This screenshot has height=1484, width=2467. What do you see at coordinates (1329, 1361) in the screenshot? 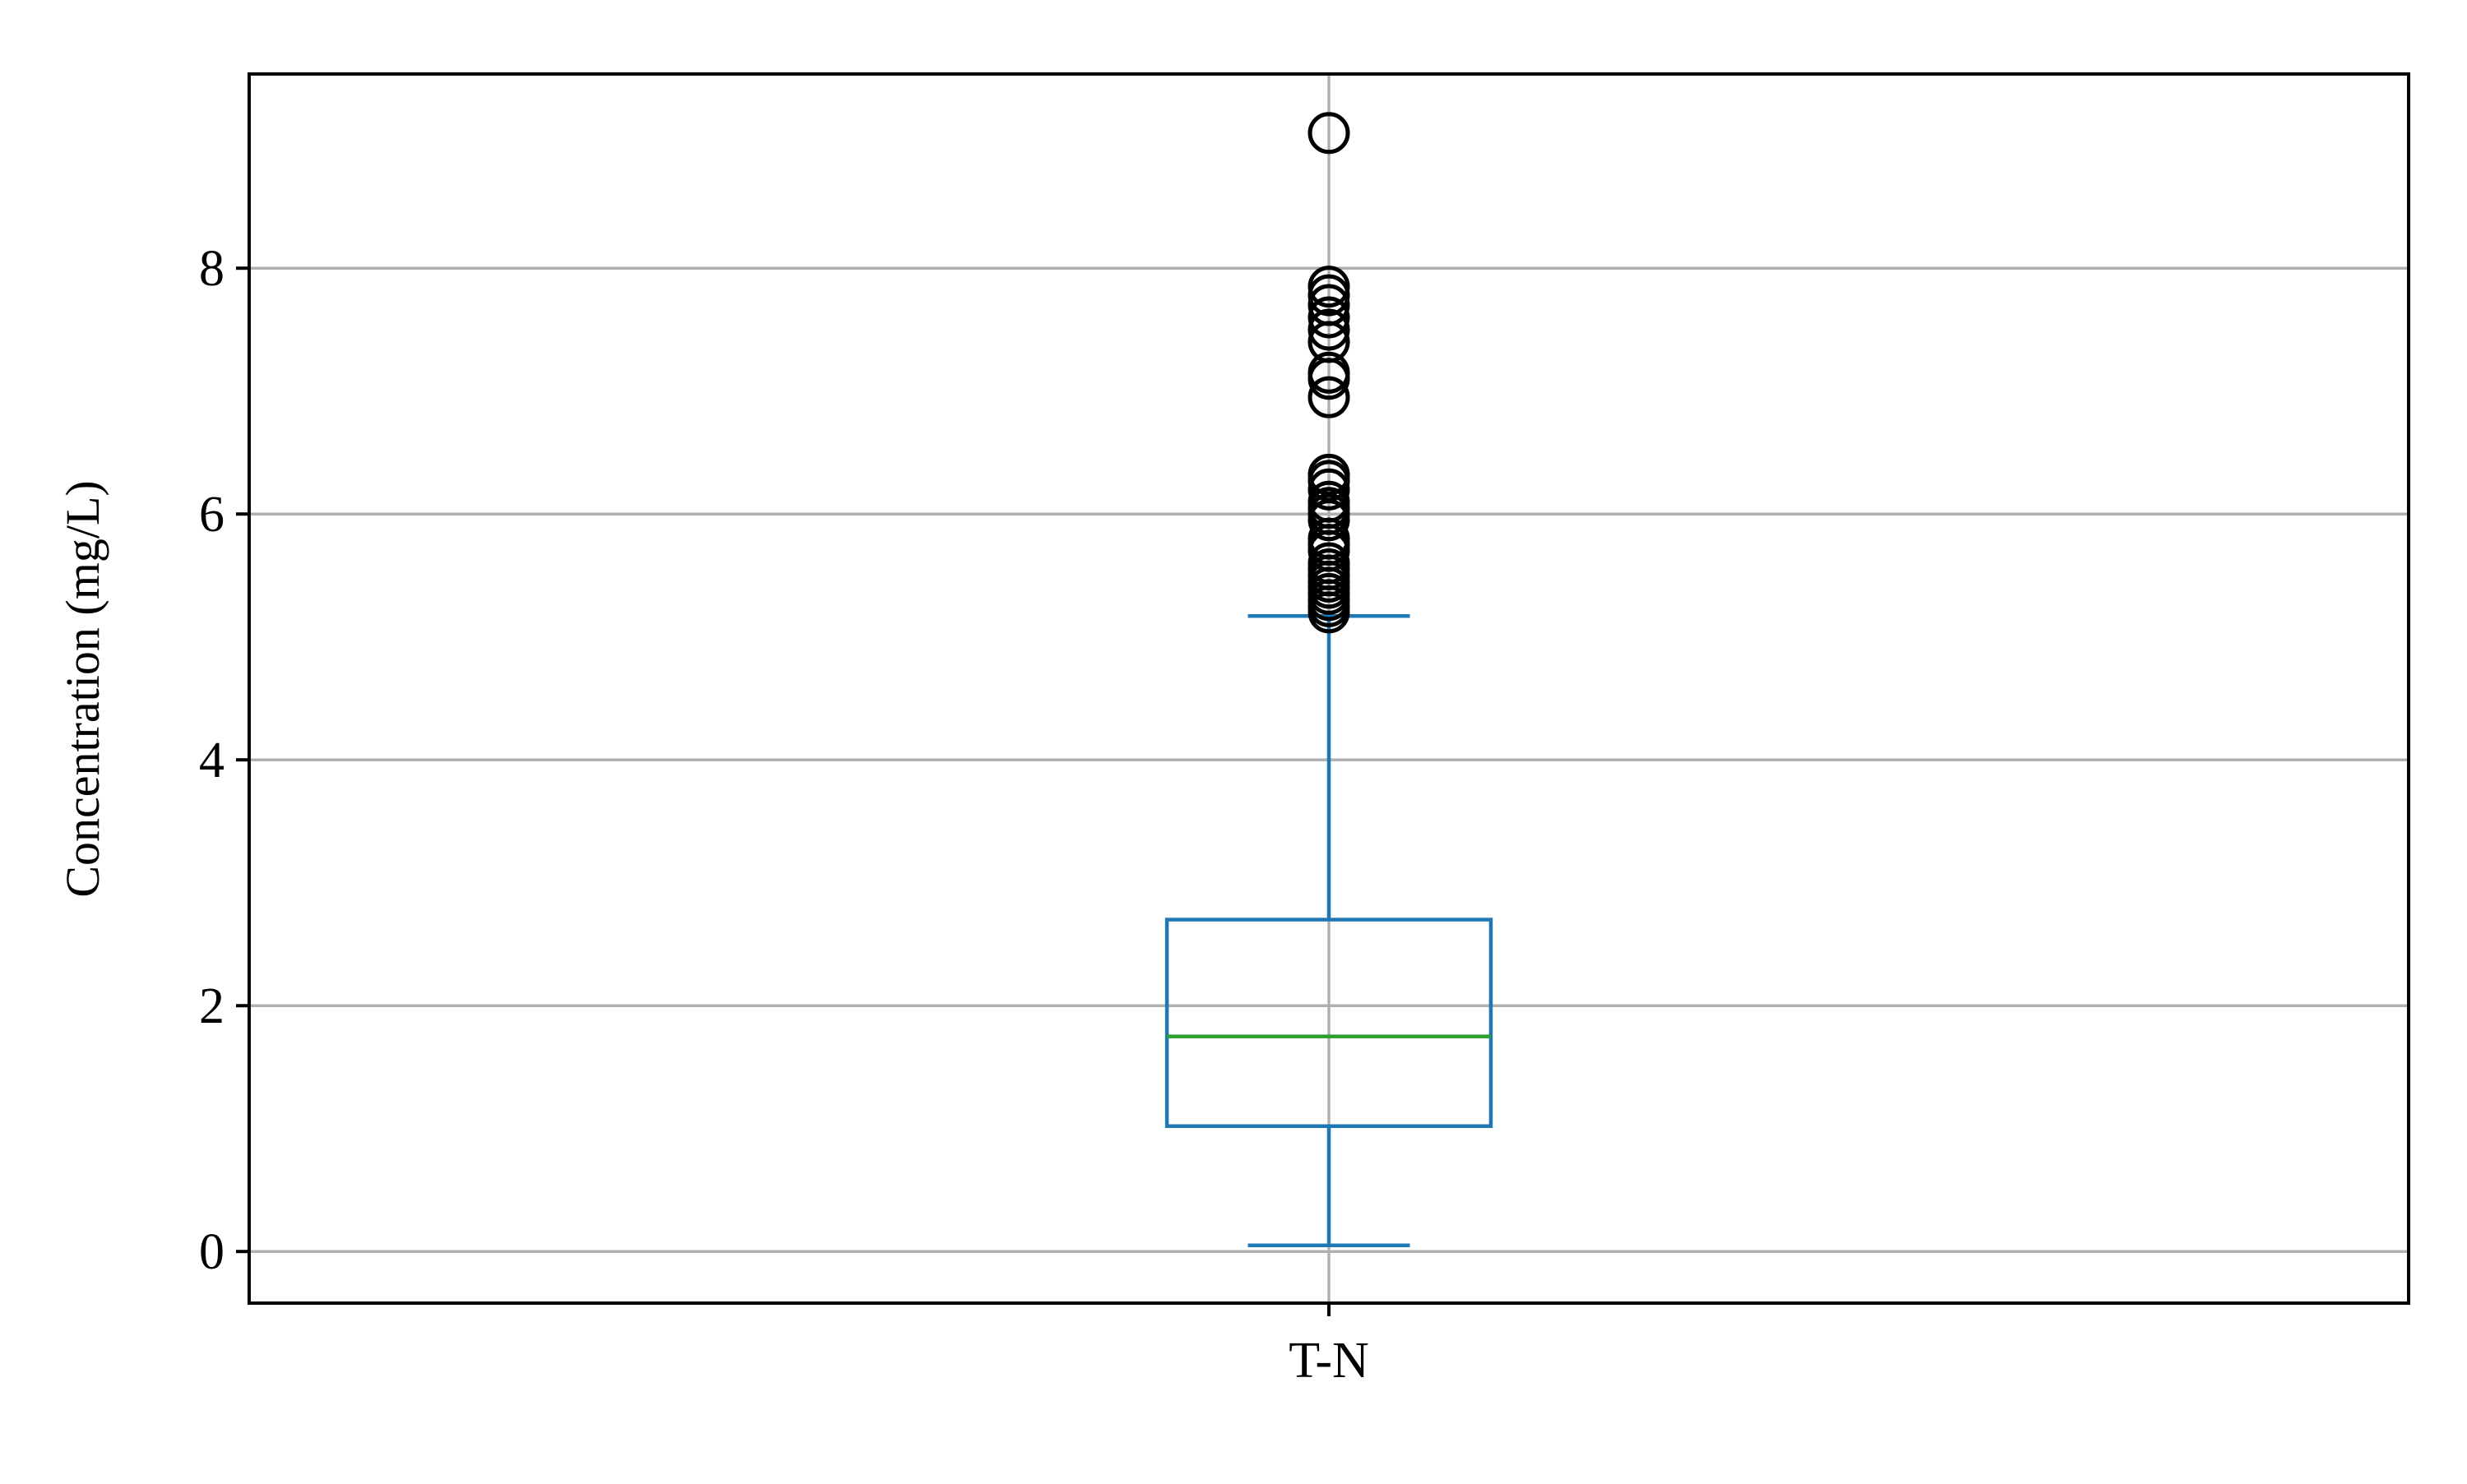
I see `x-tick-label: T-N` at bounding box center [1329, 1361].